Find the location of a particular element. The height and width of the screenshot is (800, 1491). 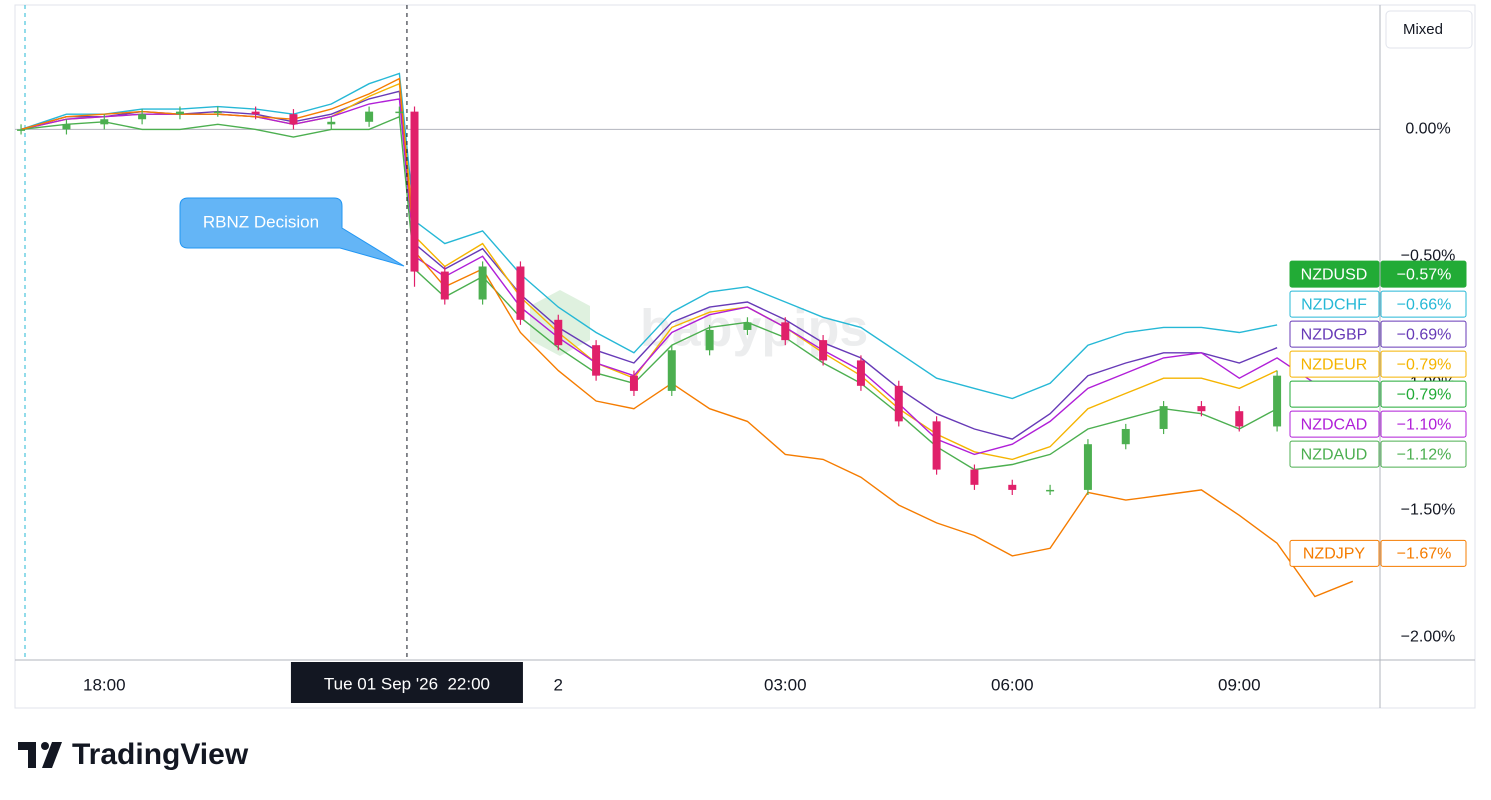

x-tick-label: 06:00 is located at coordinates (1012, 684).